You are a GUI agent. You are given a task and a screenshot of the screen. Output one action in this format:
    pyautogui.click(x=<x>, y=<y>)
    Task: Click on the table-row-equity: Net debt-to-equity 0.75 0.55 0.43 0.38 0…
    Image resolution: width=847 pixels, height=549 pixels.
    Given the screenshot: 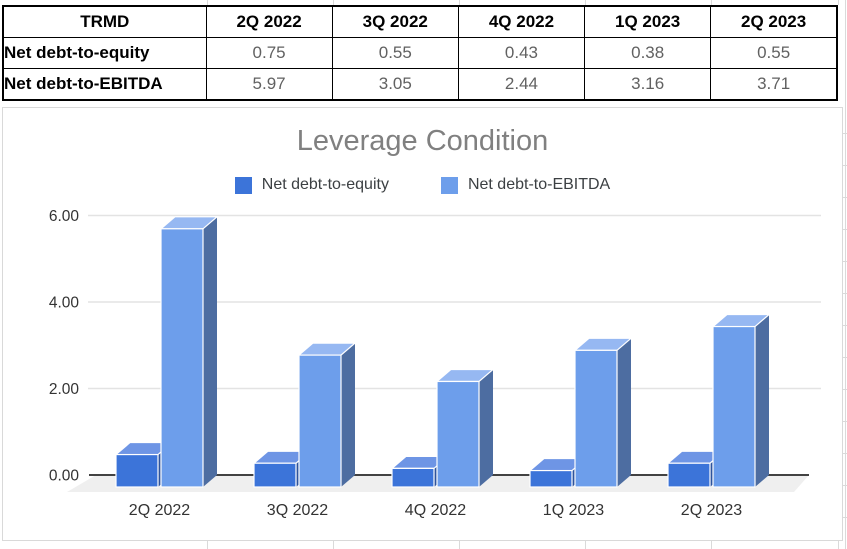 What is the action you would take?
    pyautogui.click(x=420, y=53)
    